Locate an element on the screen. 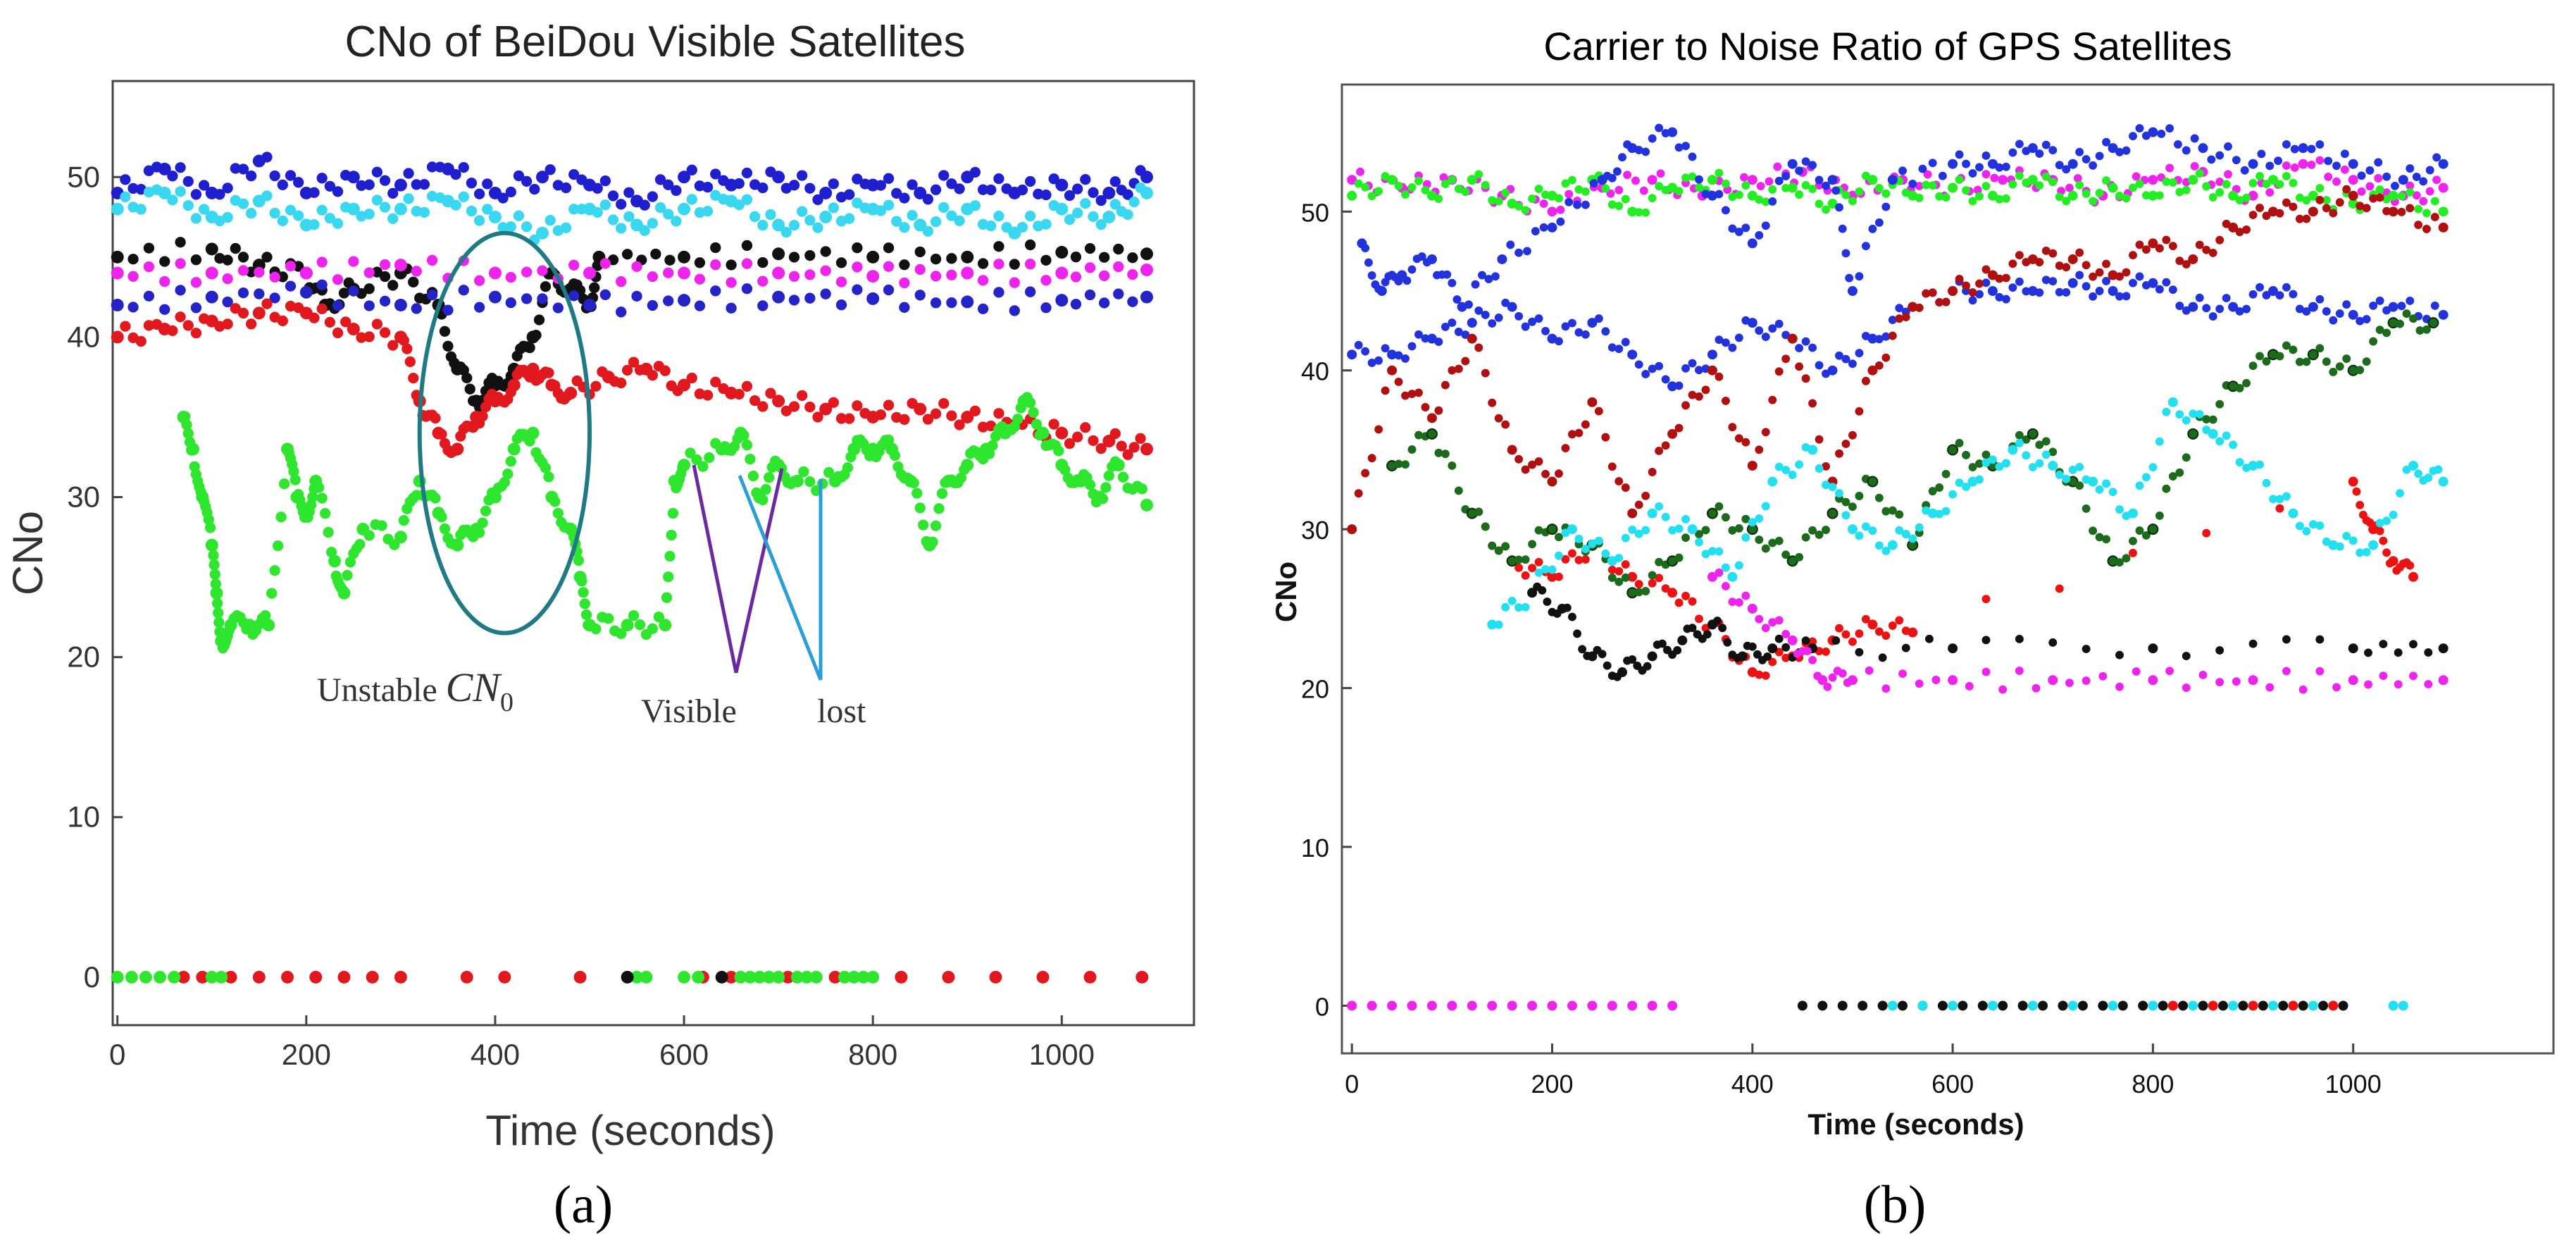 This screenshot has width=2576, height=1245. unstable-cn: CN is located at coordinates (474, 687).